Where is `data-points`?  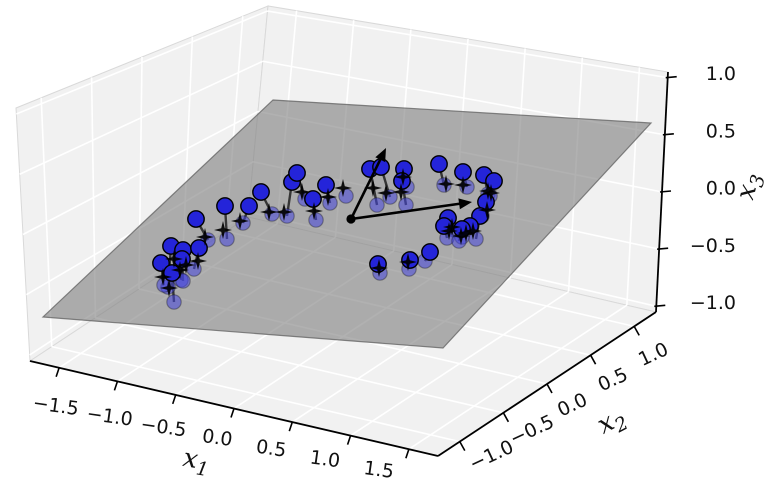
data-points is located at coordinates (327, 218).